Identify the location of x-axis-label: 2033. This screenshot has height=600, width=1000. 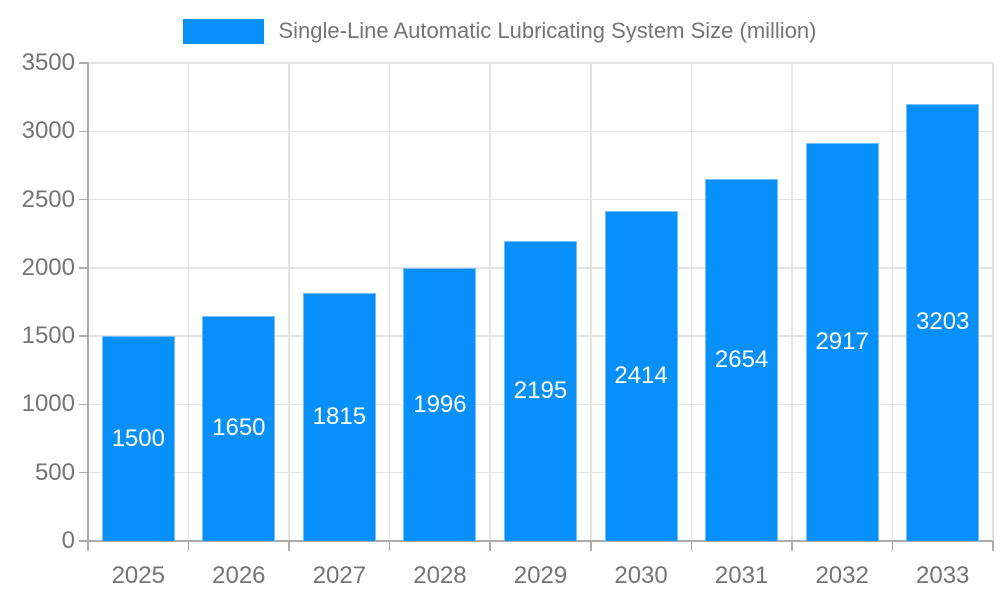
(943, 575).